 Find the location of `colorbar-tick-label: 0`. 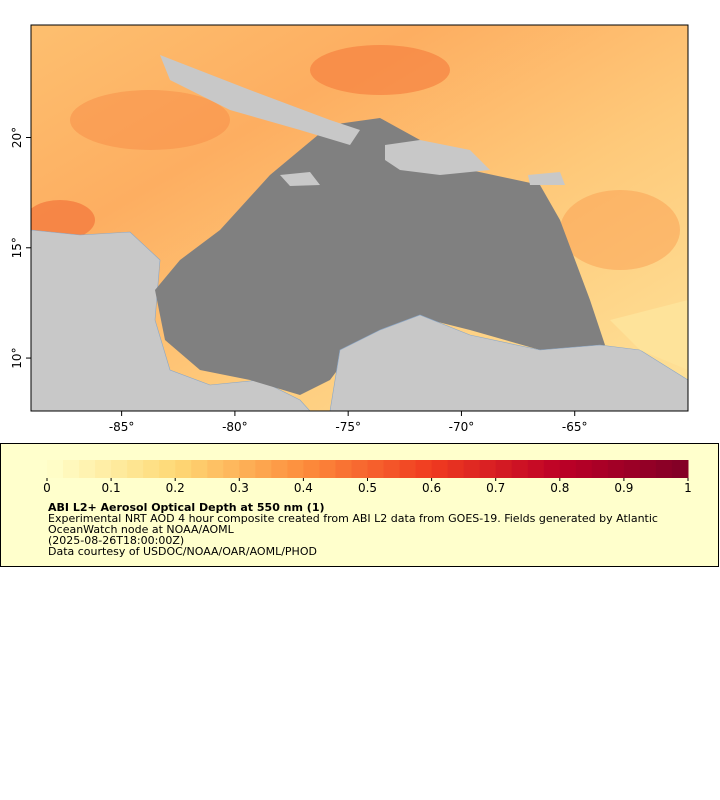

colorbar-tick-label: 0 is located at coordinates (47, 488).